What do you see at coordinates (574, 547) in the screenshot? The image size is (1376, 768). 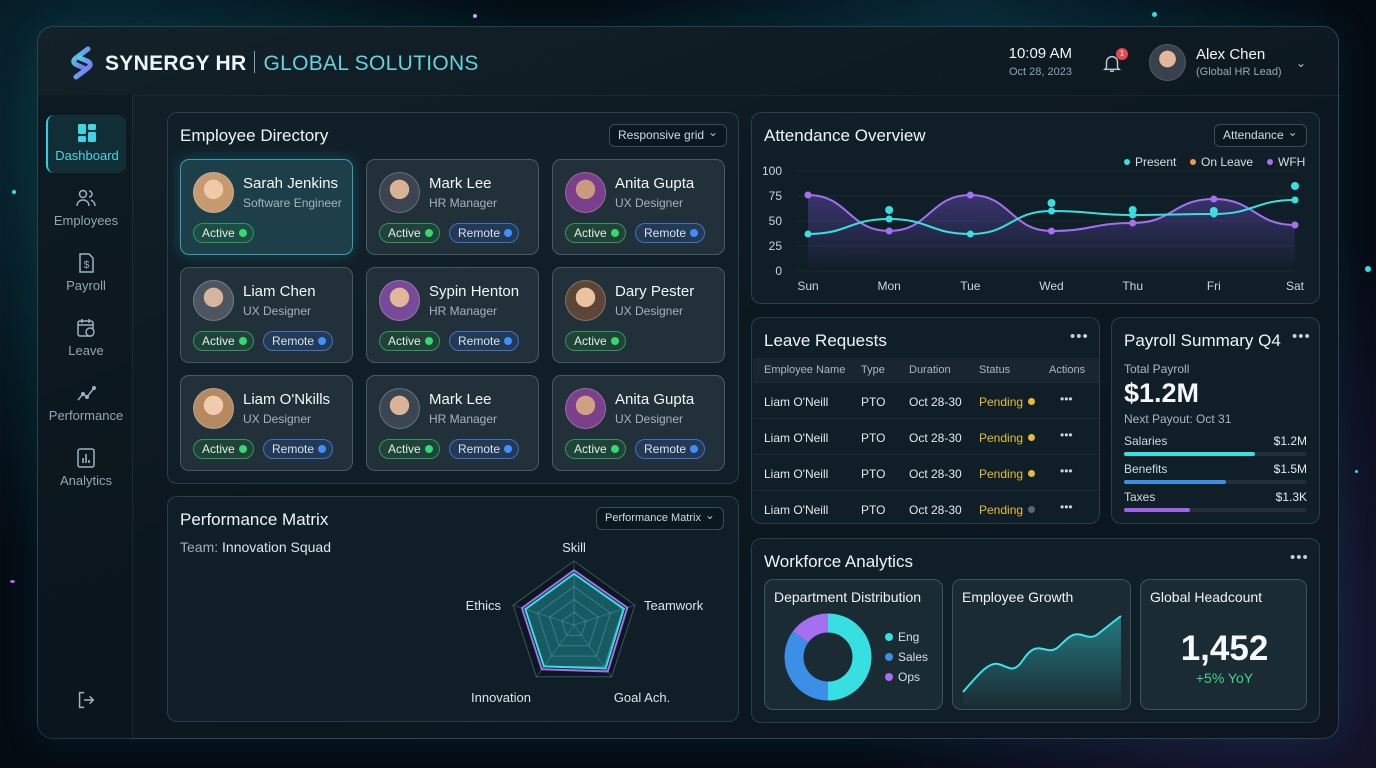 I see `radar-axis-label: Skill` at bounding box center [574, 547].